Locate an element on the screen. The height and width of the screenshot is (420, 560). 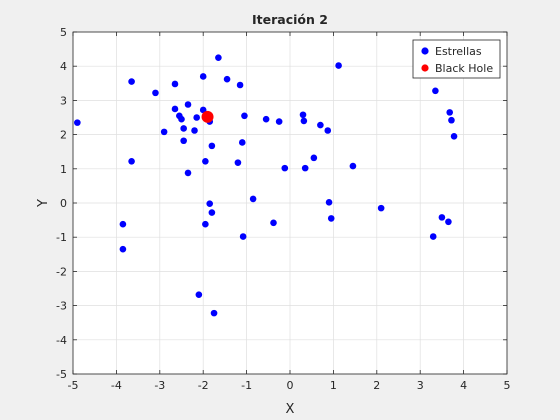
x-tick-label: -4 is located at coordinates (116, 385).